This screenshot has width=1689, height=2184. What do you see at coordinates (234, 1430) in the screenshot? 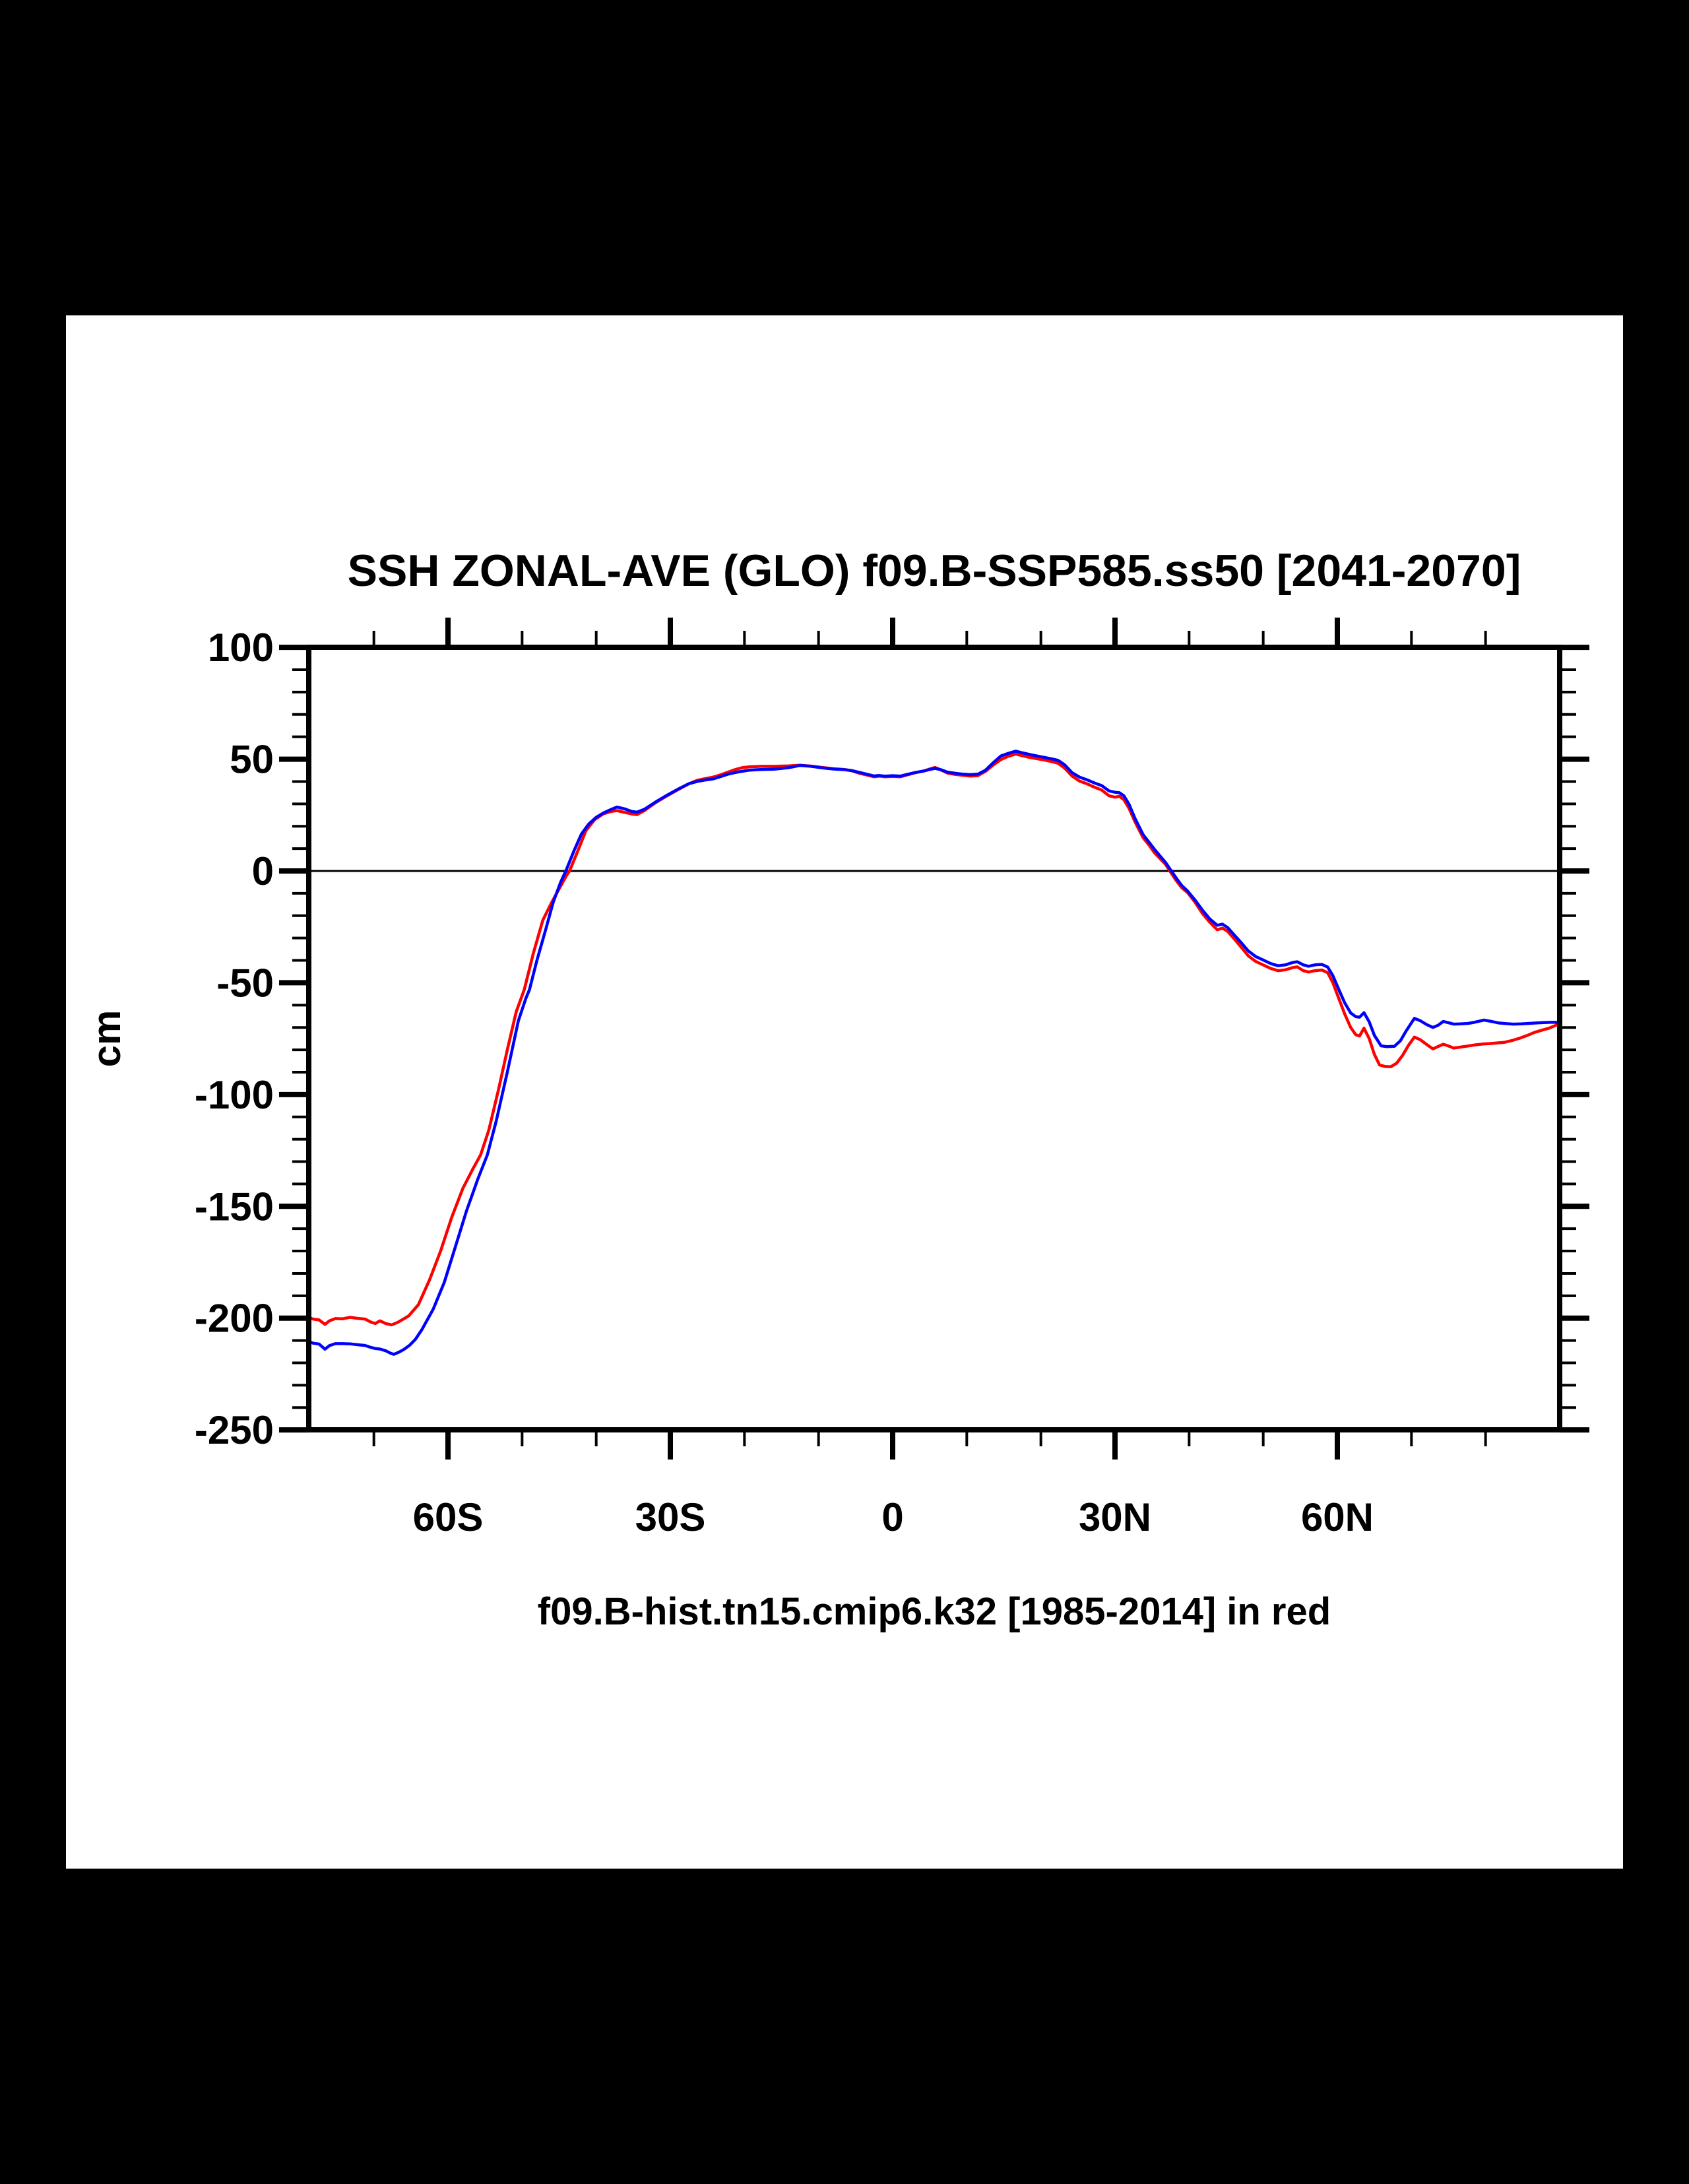
I see `y-tick-label--250: -250` at bounding box center [234, 1430].